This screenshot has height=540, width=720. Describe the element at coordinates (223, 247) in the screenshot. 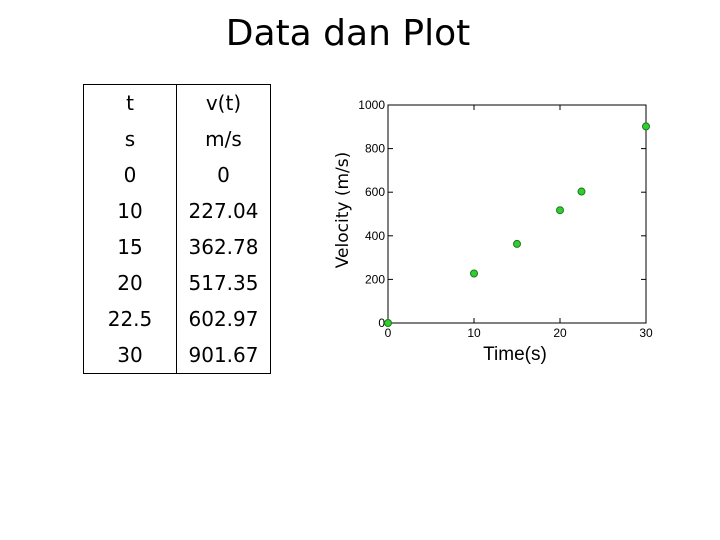

I see `table-cell: 362.78` at that location.